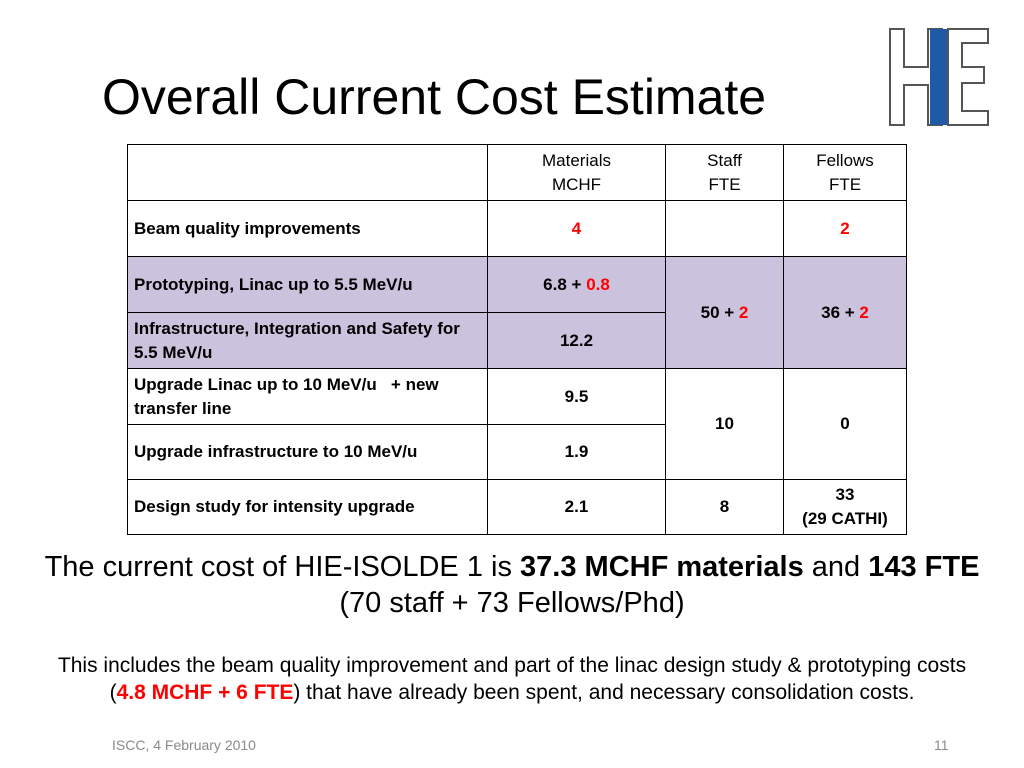 The width and height of the screenshot is (1024, 768). I want to click on table-row: Beam quality improvements 4 2, so click(517, 228).